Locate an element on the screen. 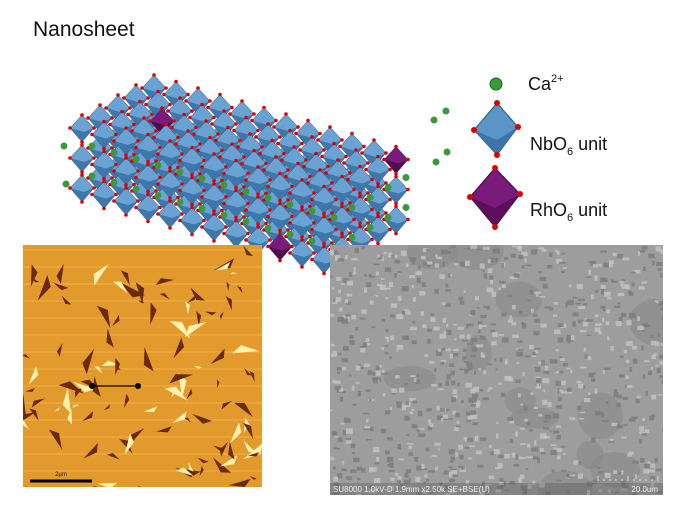 The image size is (680, 510). overlap is located at coordinates (107, 484).